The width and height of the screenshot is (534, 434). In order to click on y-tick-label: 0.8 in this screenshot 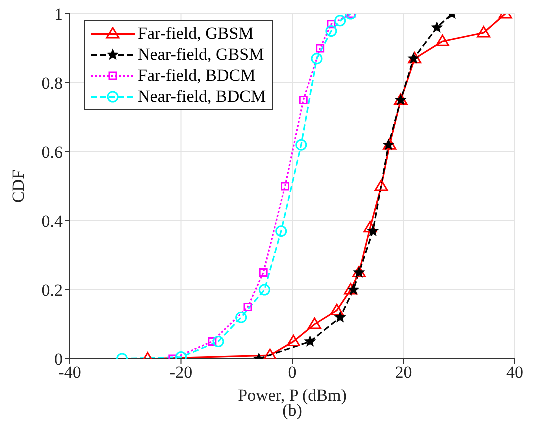, I will do `click(52, 84)`.